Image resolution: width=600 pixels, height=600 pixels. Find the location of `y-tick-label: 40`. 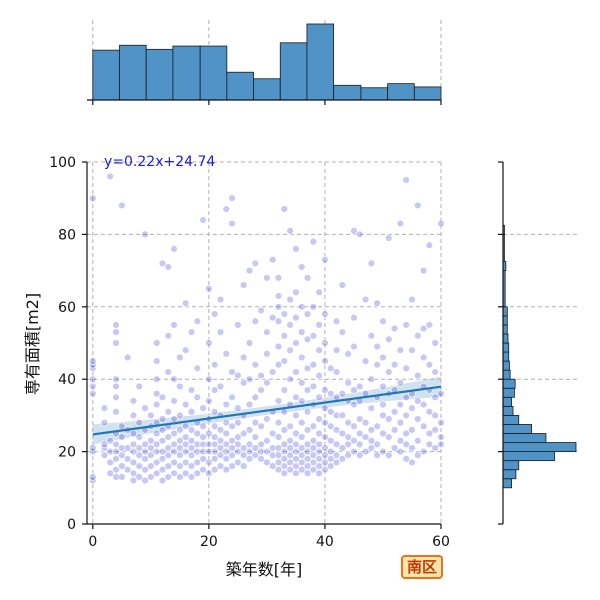

y-tick-label: 40 is located at coordinates (67, 380).